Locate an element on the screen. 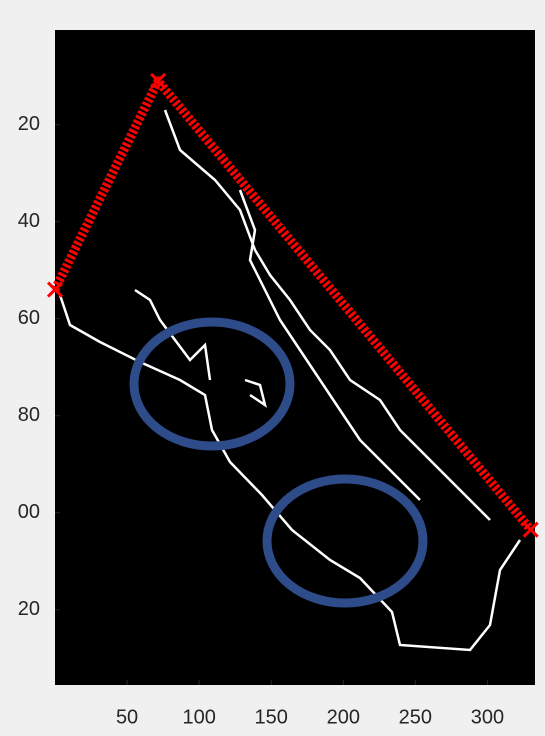 The height and width of the screenshot is (736, 545). x-tick-label: 100 is located at coordinates (198, 717).